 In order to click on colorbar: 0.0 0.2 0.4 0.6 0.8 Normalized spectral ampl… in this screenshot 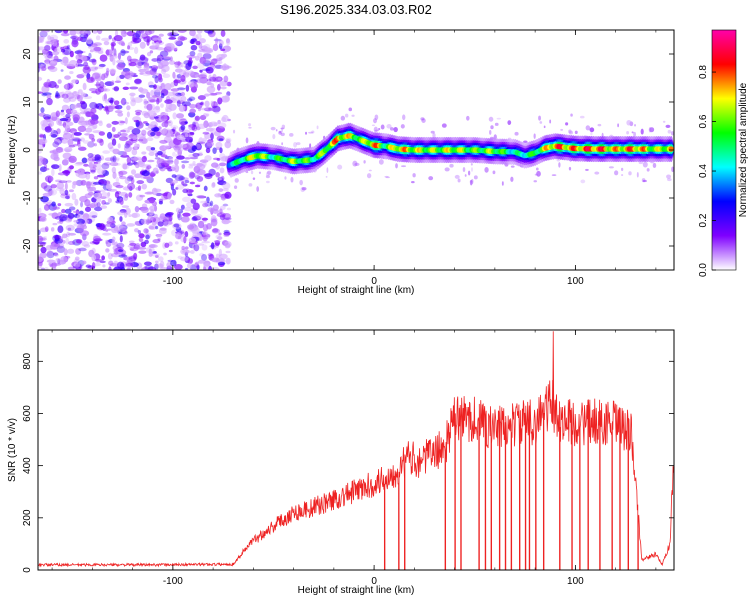, I will do `click(723, 153)`.